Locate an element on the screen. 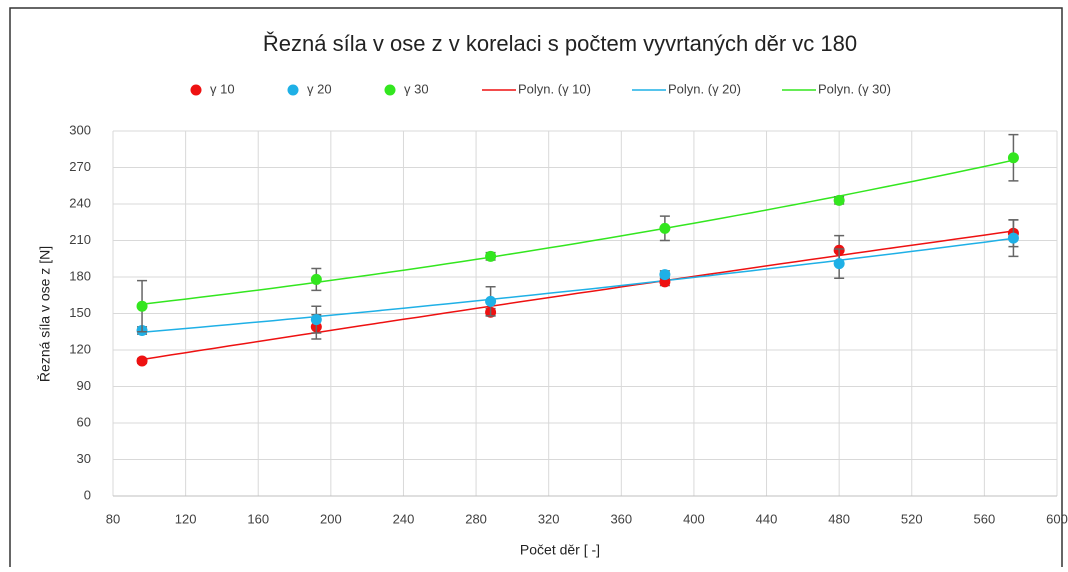 The image size is (1068, 572). y-tick-label: 150 is located at coordinates (80, 312).